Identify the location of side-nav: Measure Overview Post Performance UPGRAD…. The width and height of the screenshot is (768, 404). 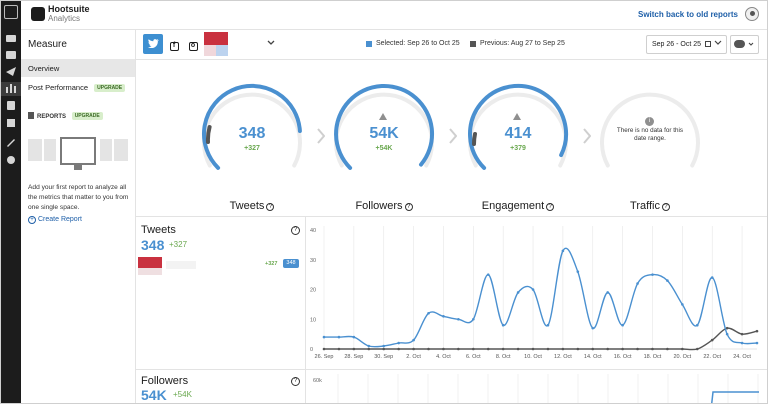
(78, 216).